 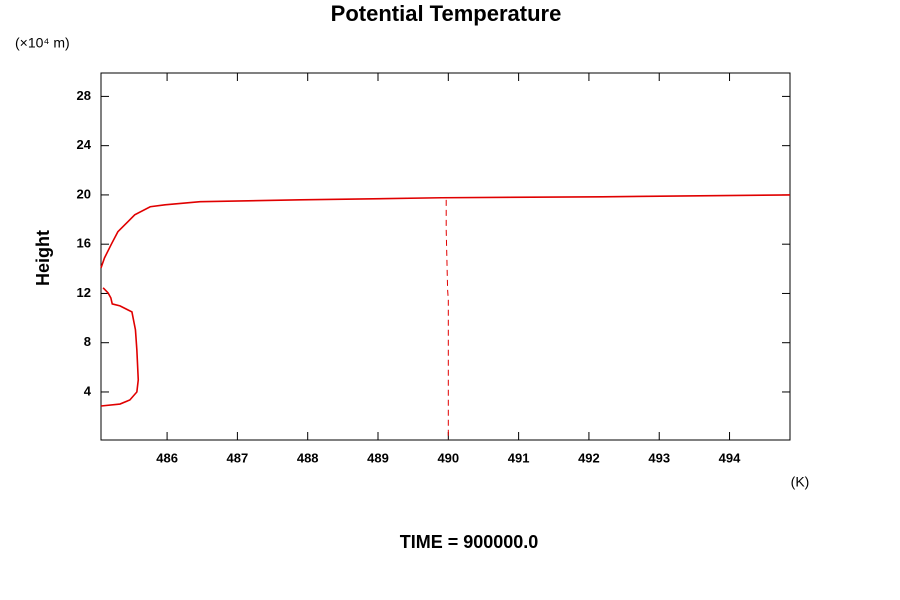 What do you see at coordinates (88, 390) in the screenshot?
I see `y-tick-label: 4` at bounding box center [88, 390].